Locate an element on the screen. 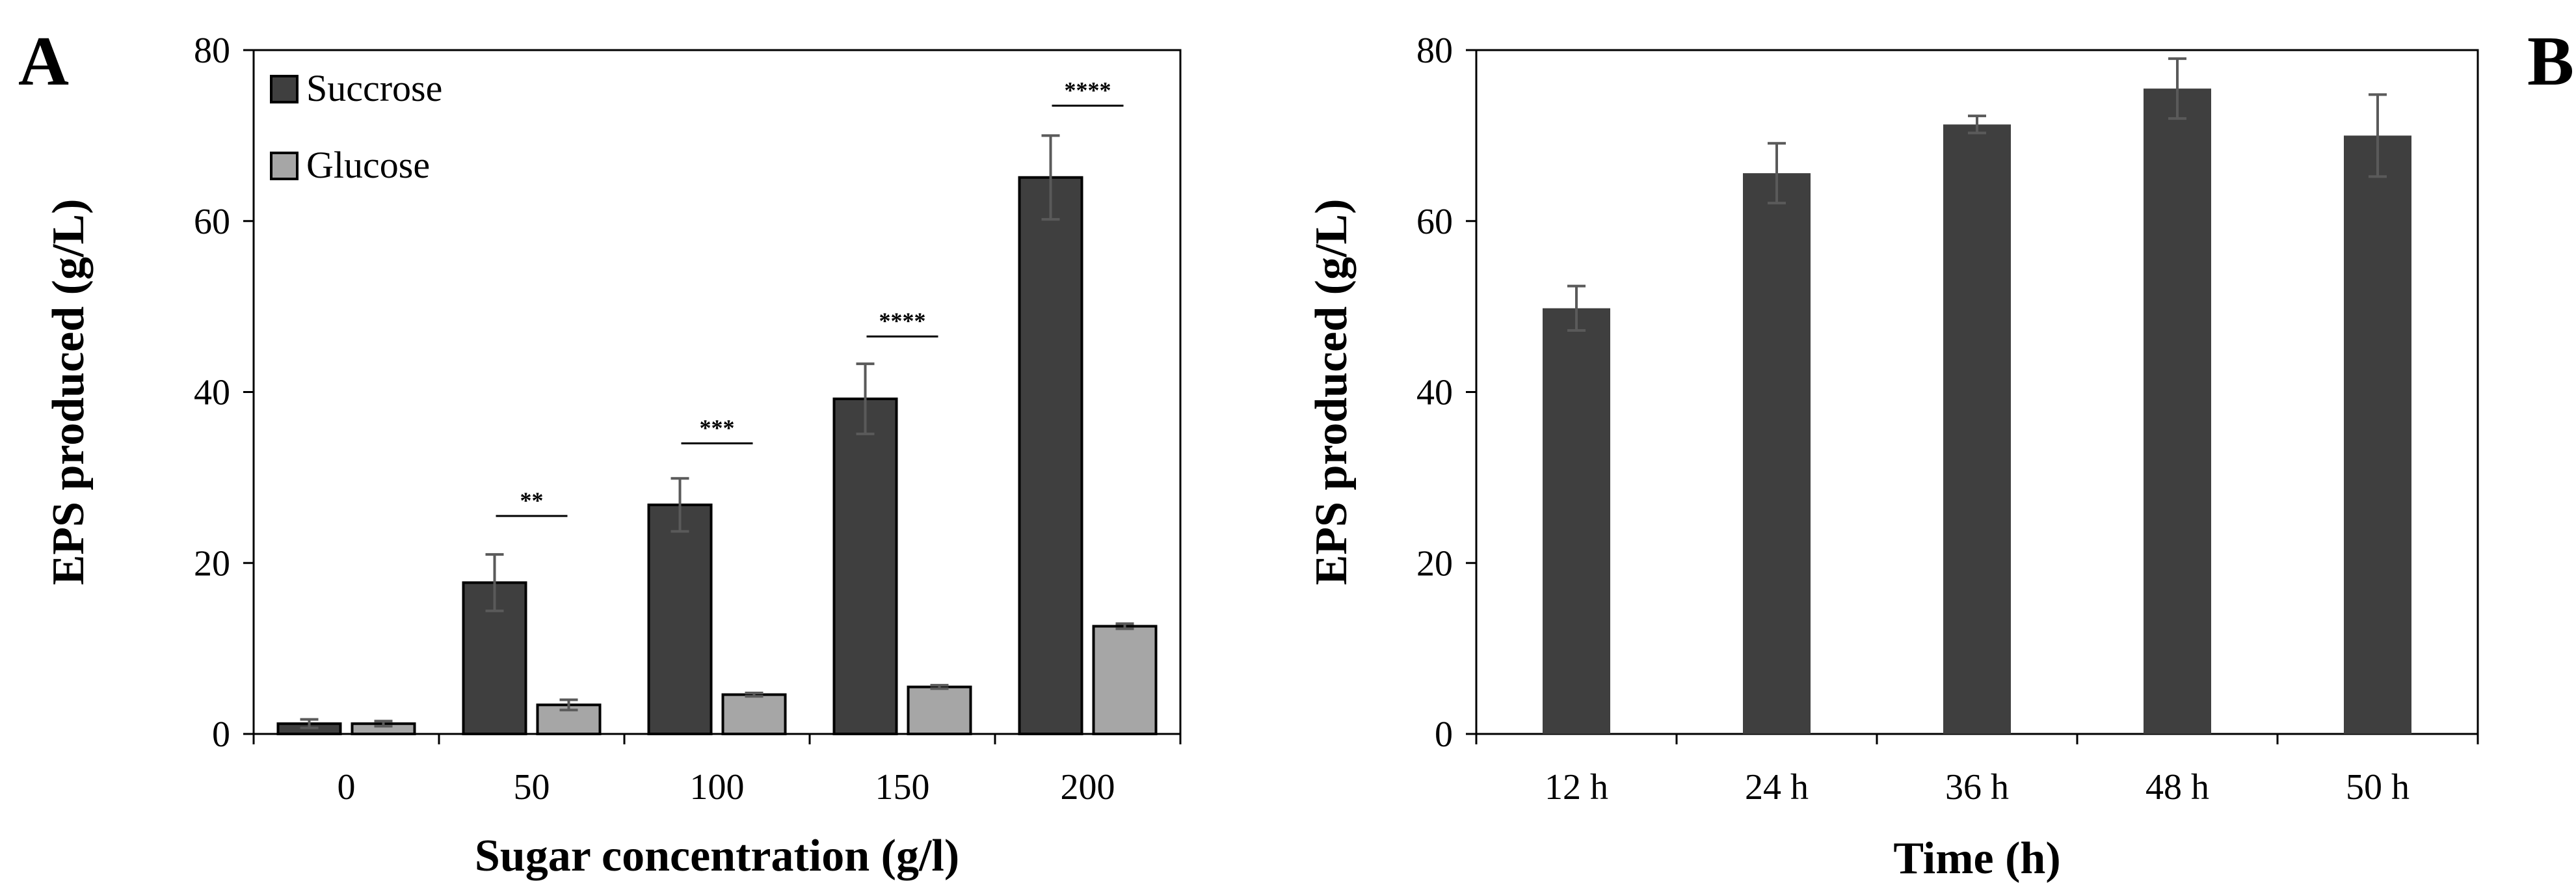 The image size is (2576, 894). x-tick-label: 24 h is located at coordinates (1777, 787).